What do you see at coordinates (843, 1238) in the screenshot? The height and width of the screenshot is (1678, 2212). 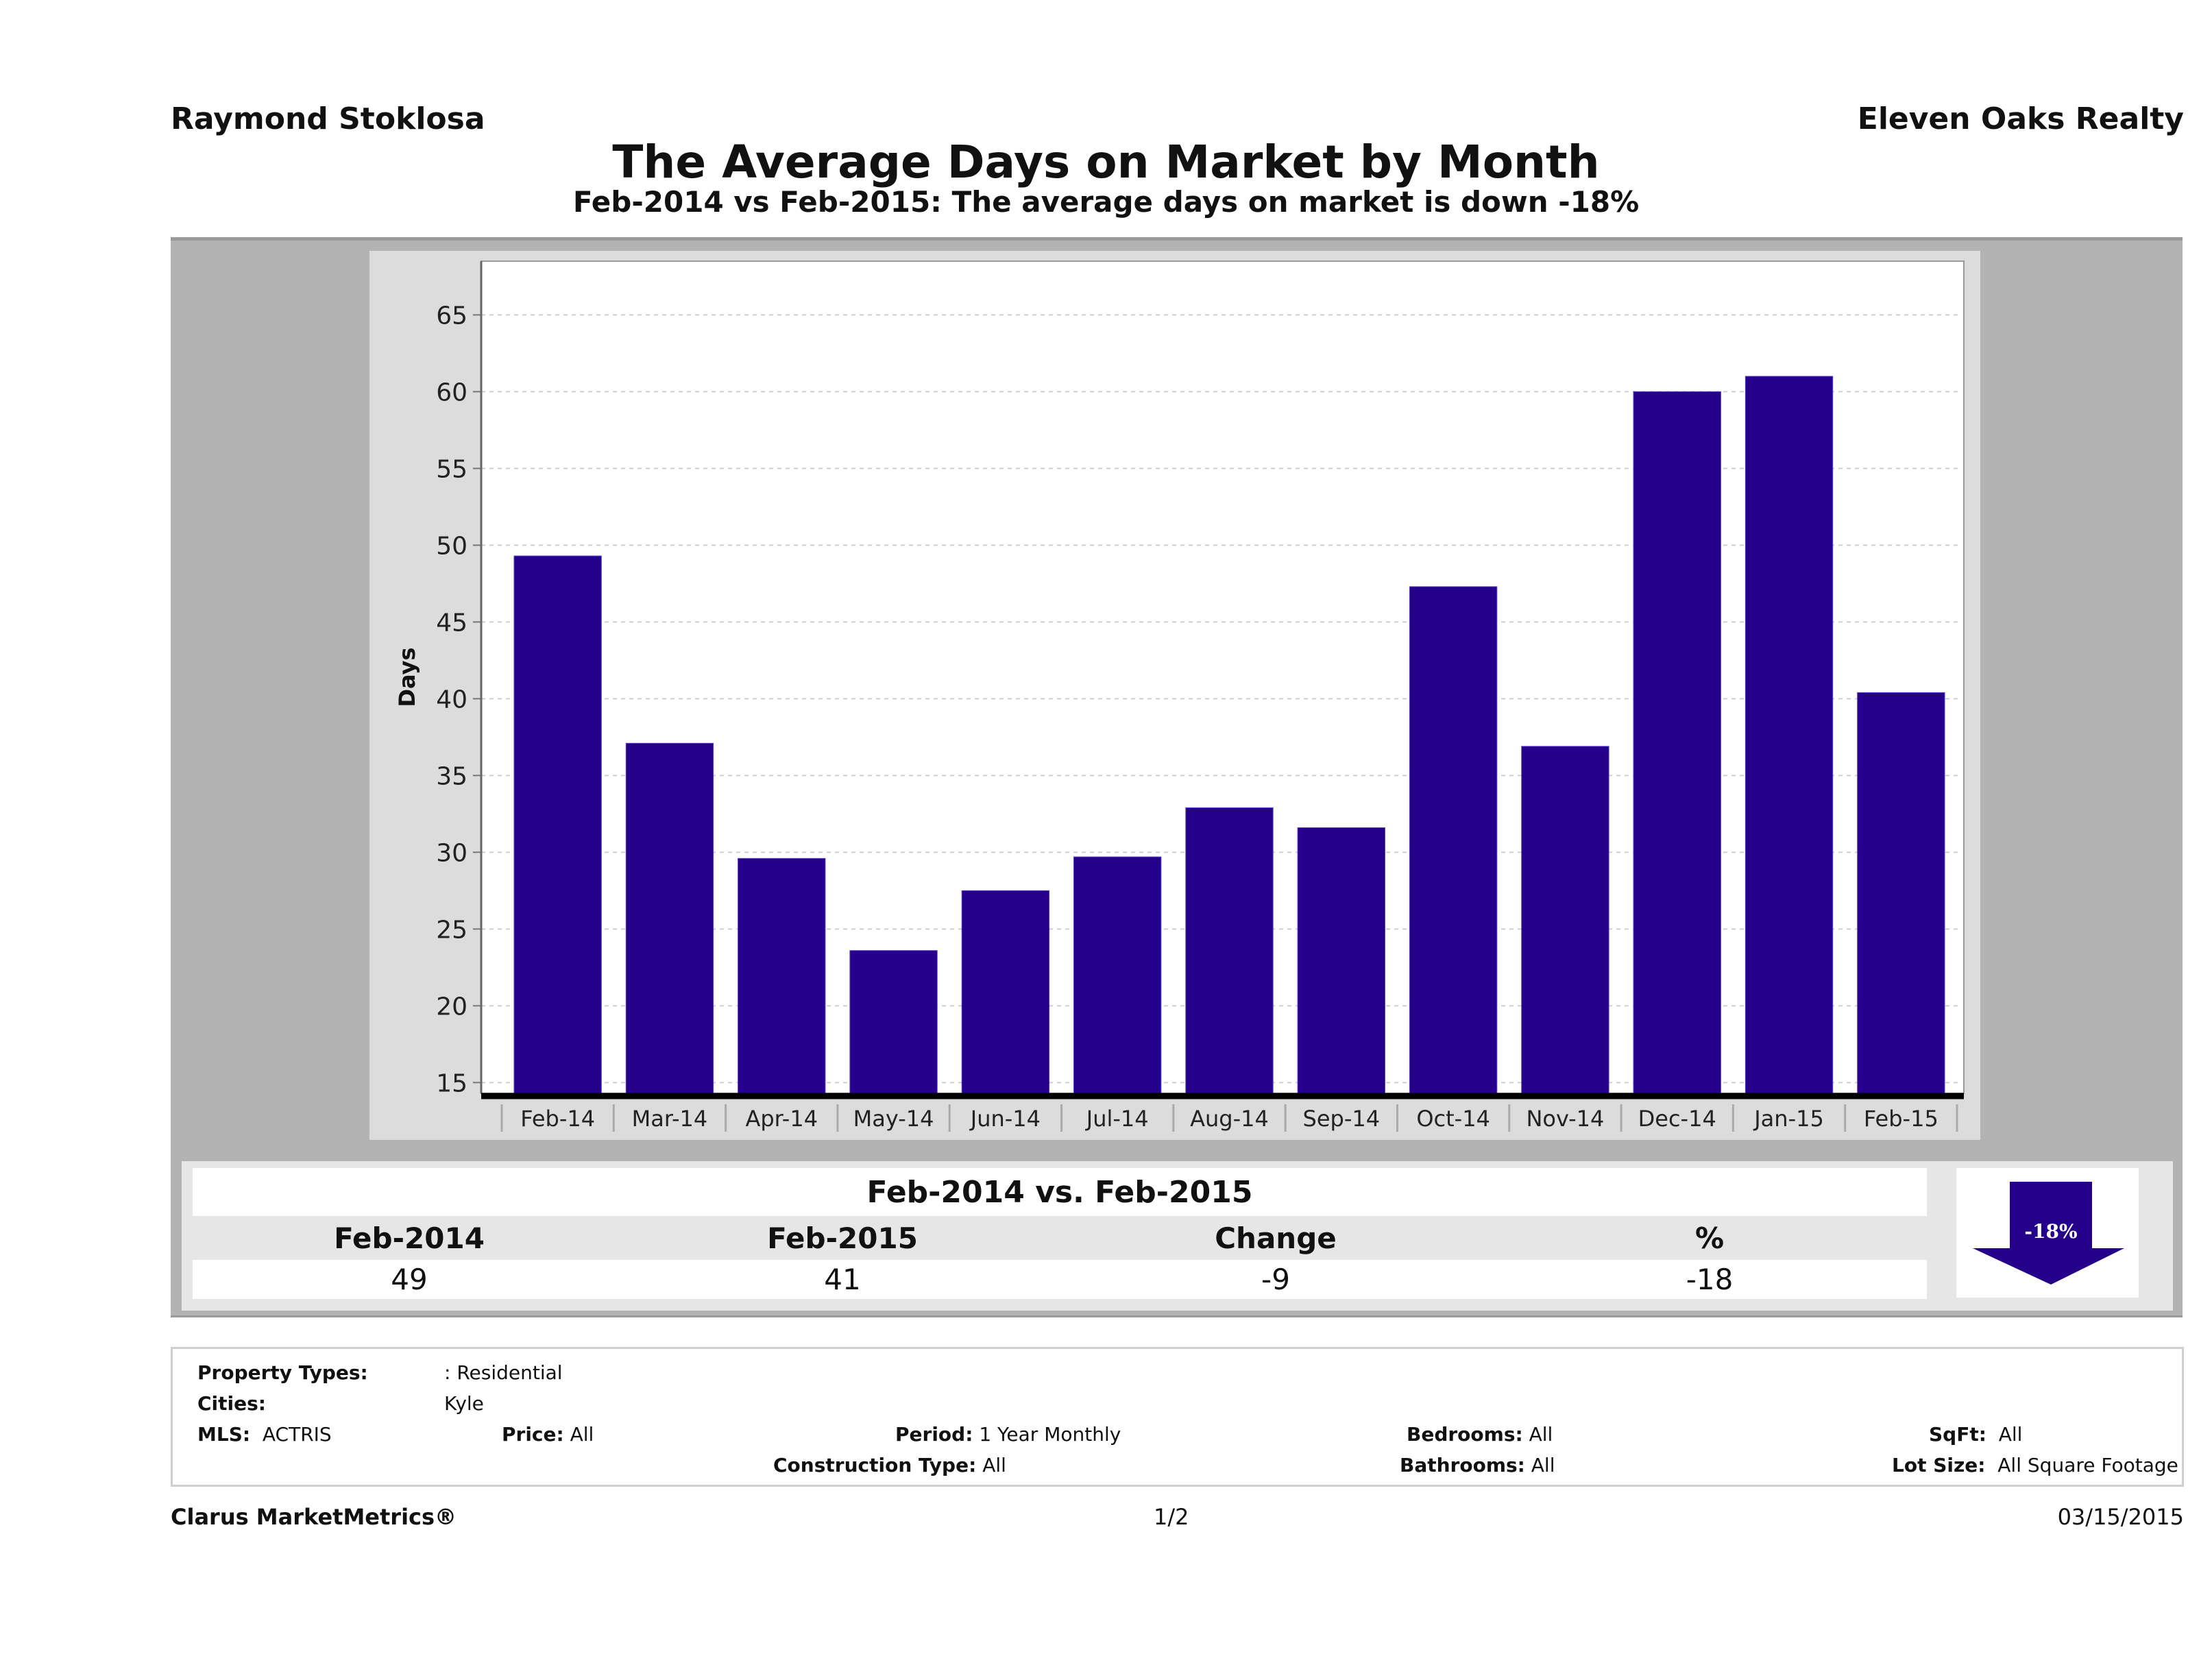 I see `header-cell: Feb-2015` at bounding box center [843, 1238].